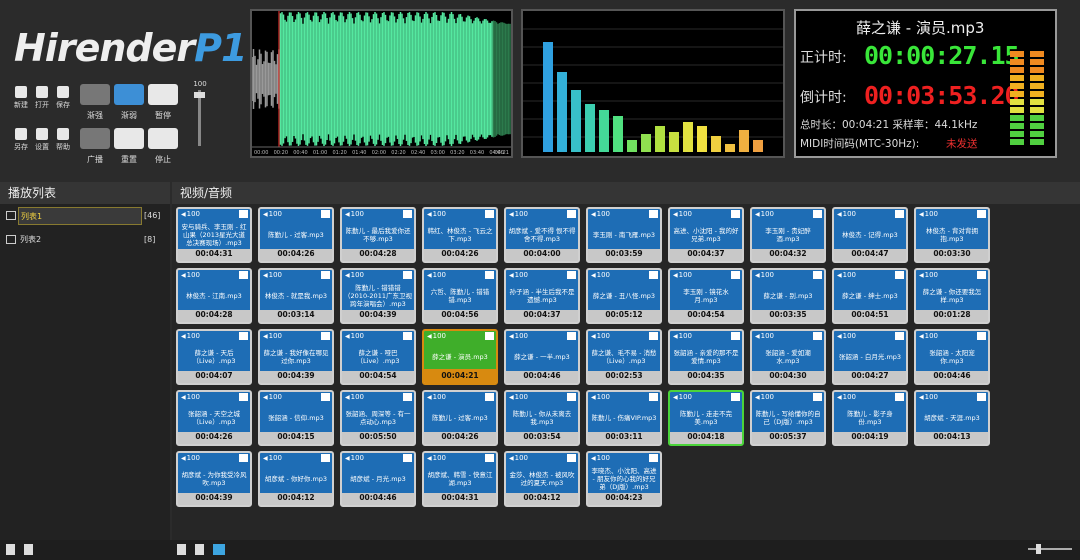 Image resolution: width=1080 pixels, height=560 pixels. What do you see at coordinates (163, 146) in the screenshot?
I see `play-button: 停止` at bounding box center [163, 146].